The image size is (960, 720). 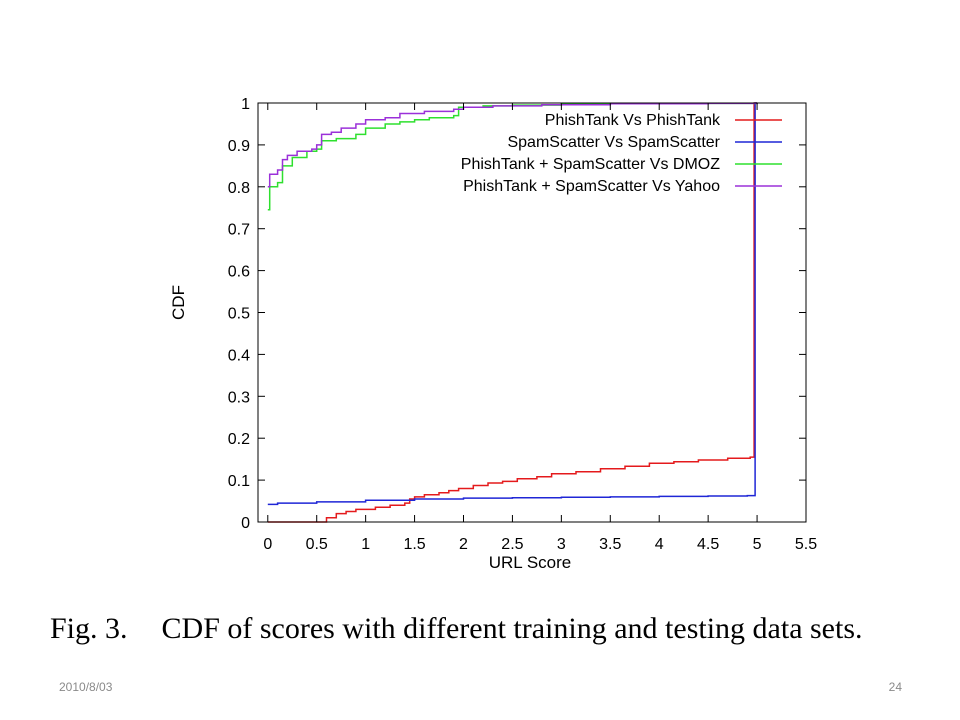 I want to click on y-tick-label: 0.8, so click(x=239, y=188).